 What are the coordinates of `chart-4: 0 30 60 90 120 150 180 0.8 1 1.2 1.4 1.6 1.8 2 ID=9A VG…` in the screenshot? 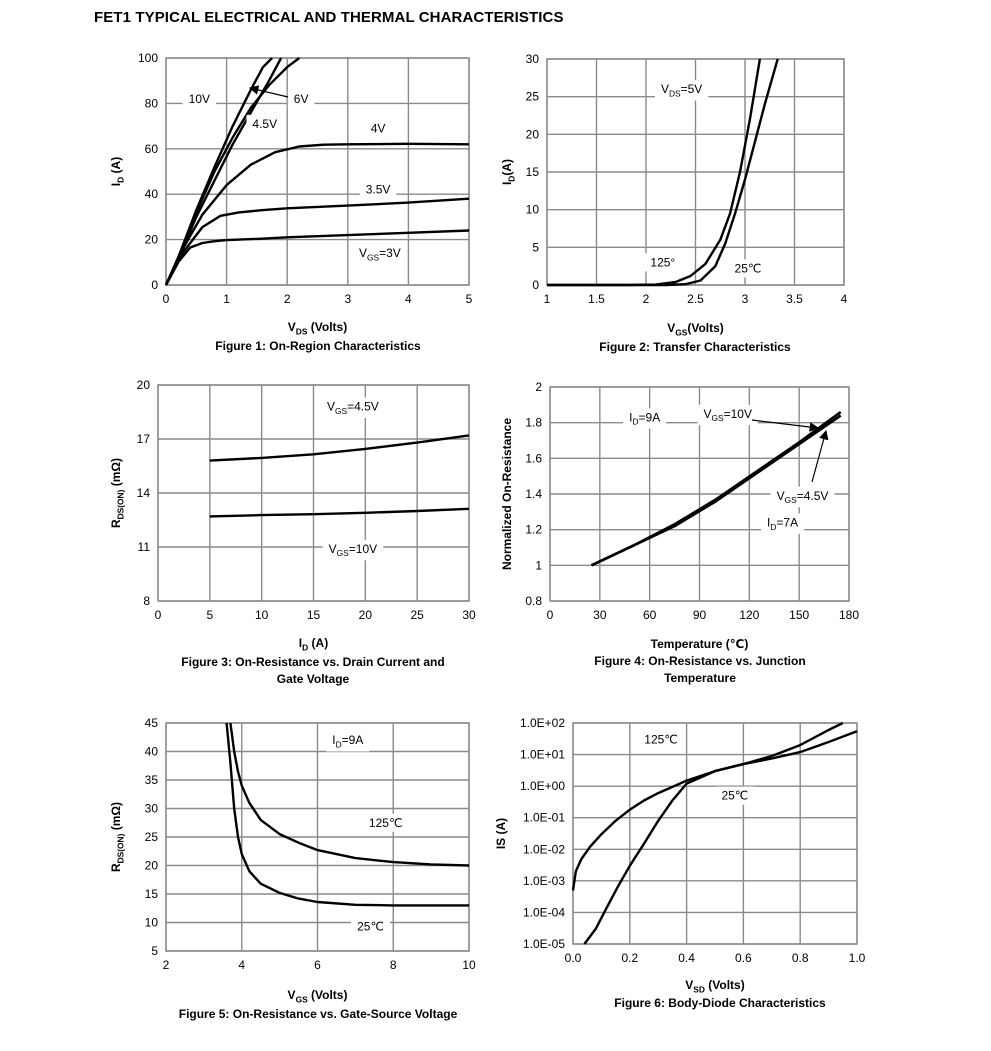 It's located at (679, 532).